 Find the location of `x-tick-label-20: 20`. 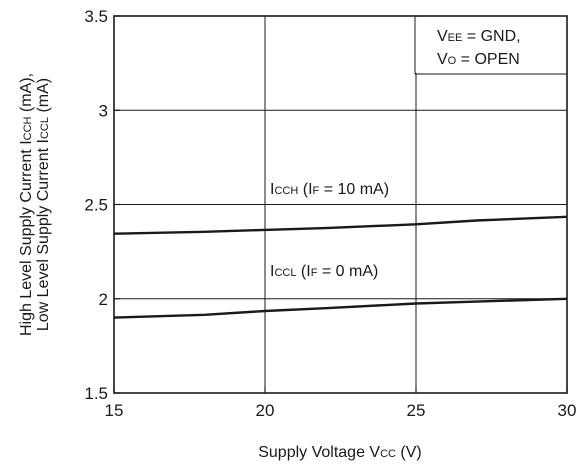

x-tick-label-20: 20 is located at coordinates (265, 410).